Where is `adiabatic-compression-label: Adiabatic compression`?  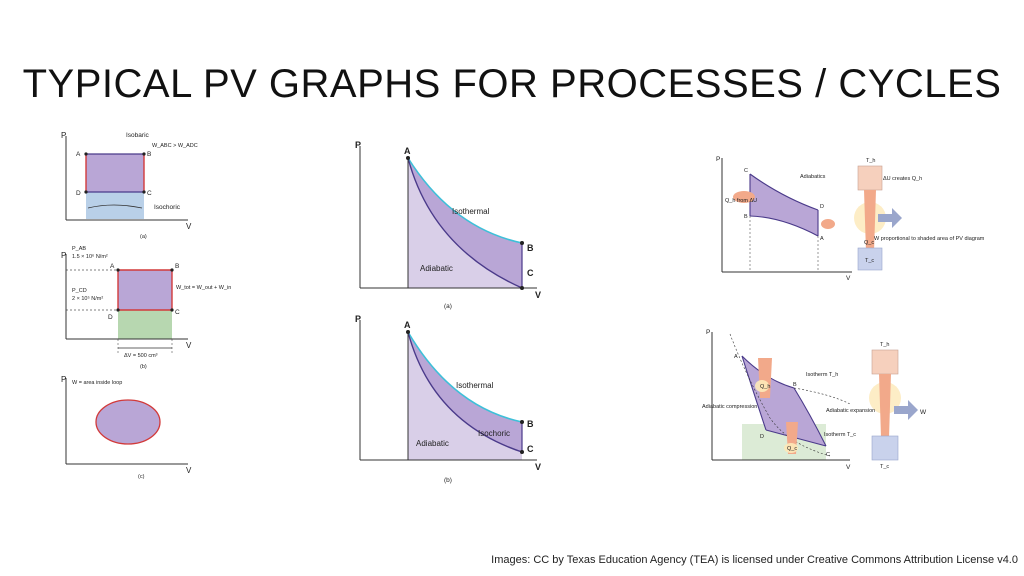 adiabatic-compression-label: Adiabatic compression is located at coordinates (729, 407).